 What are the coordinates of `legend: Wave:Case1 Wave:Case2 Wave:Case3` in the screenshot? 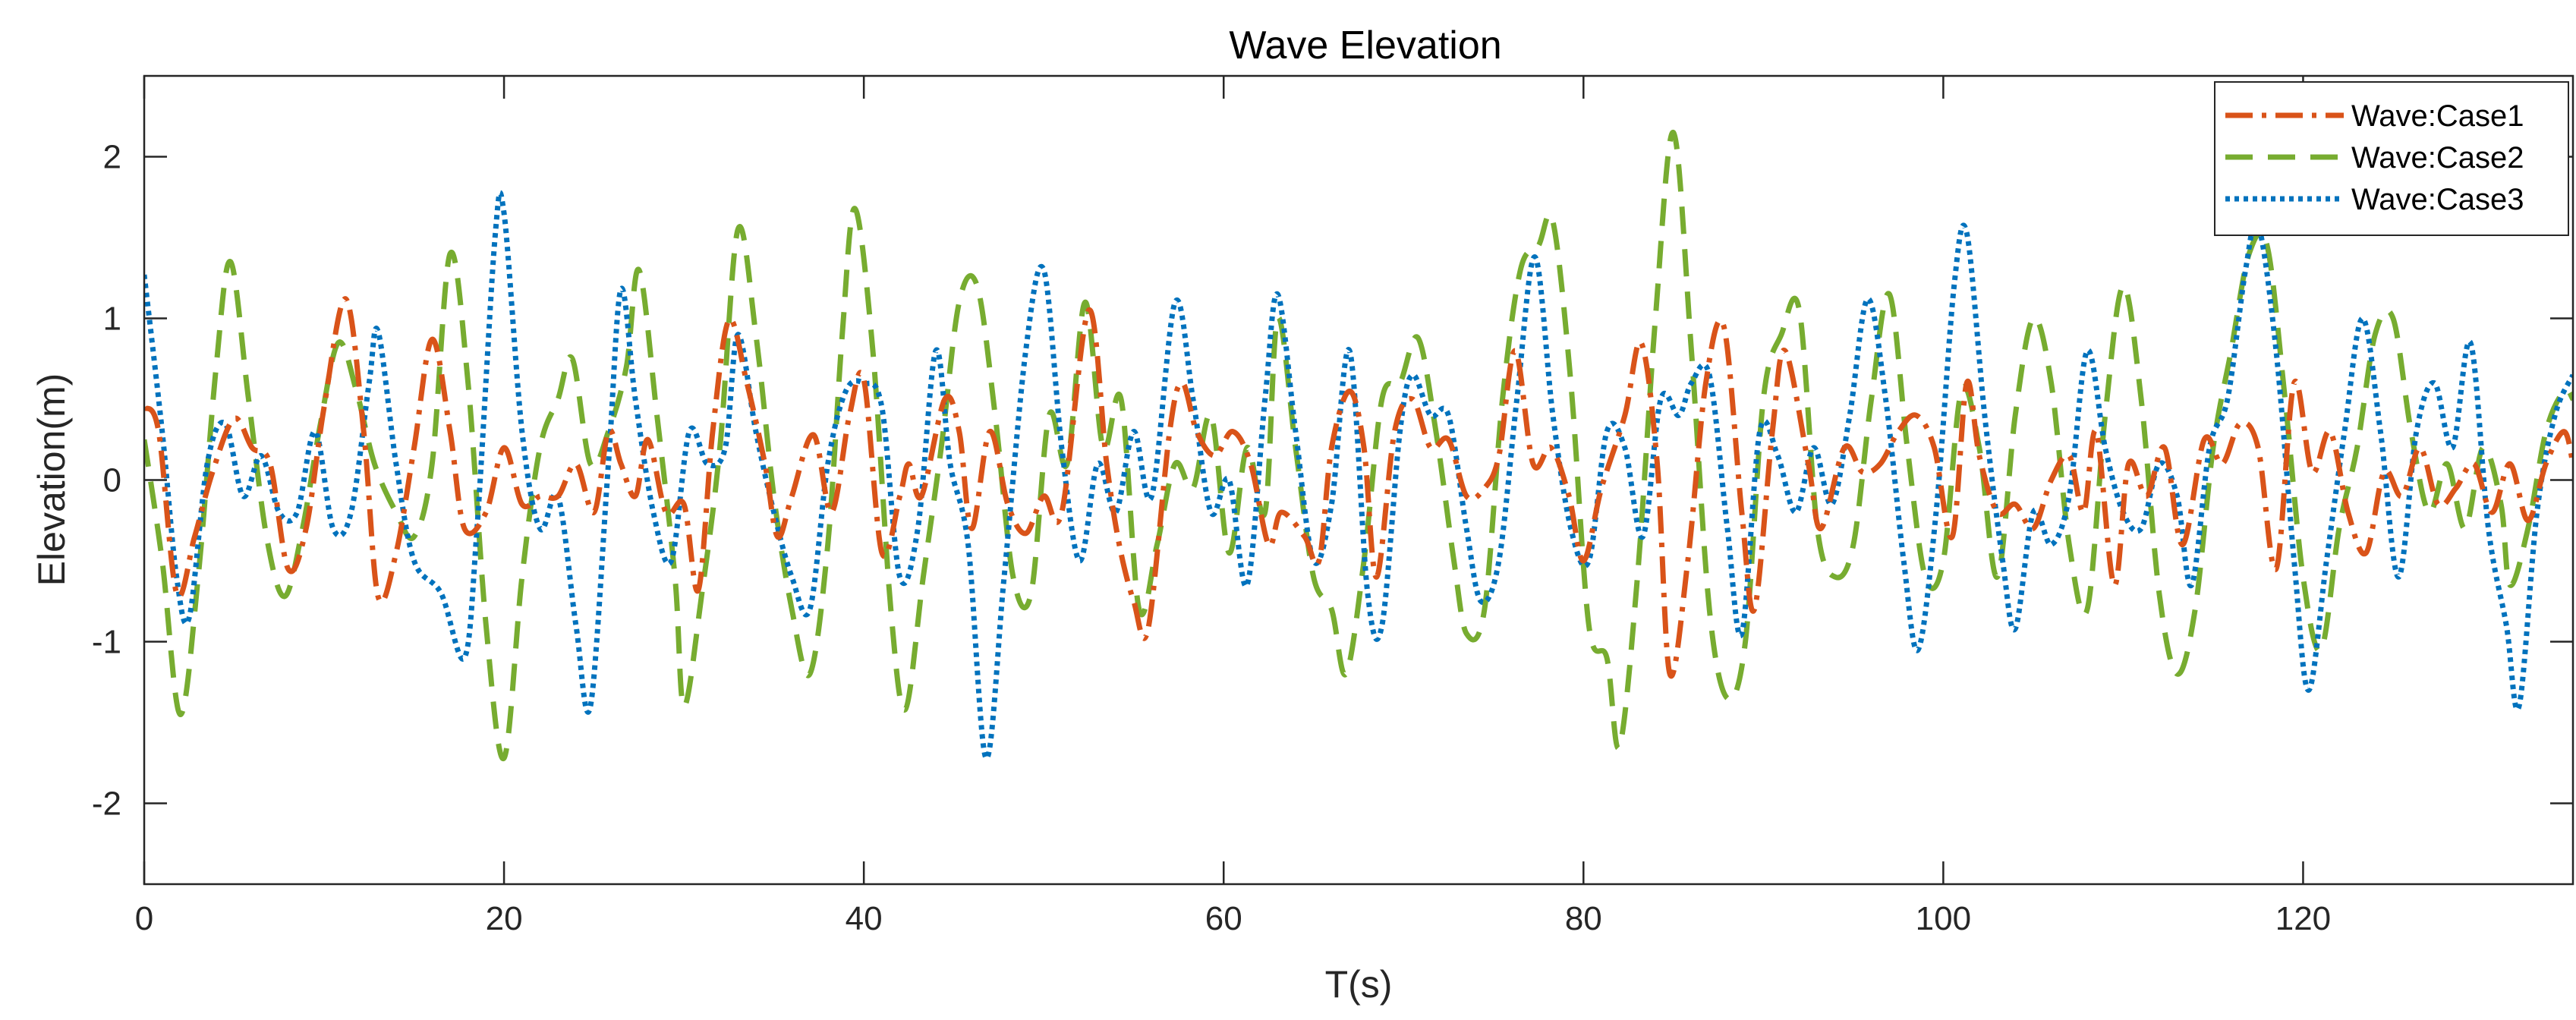 It's located at (2391, 158).